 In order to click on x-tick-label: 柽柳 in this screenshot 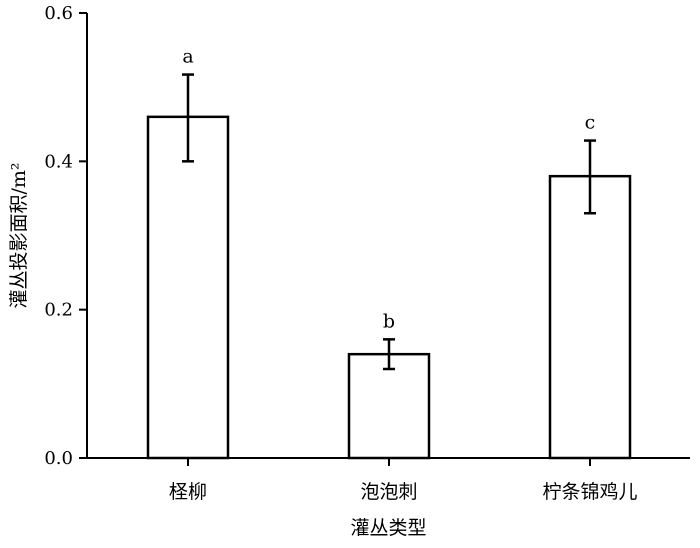, I will do `click(188, 492)`.